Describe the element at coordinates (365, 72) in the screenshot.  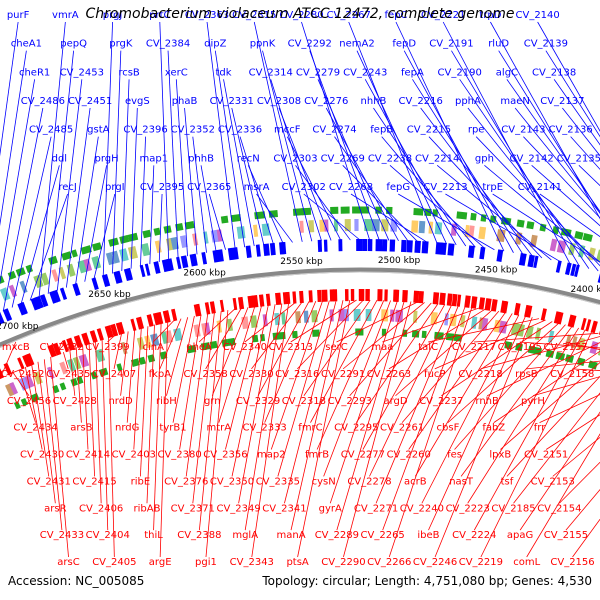
I see `gene-label: CV_2243` at that location.